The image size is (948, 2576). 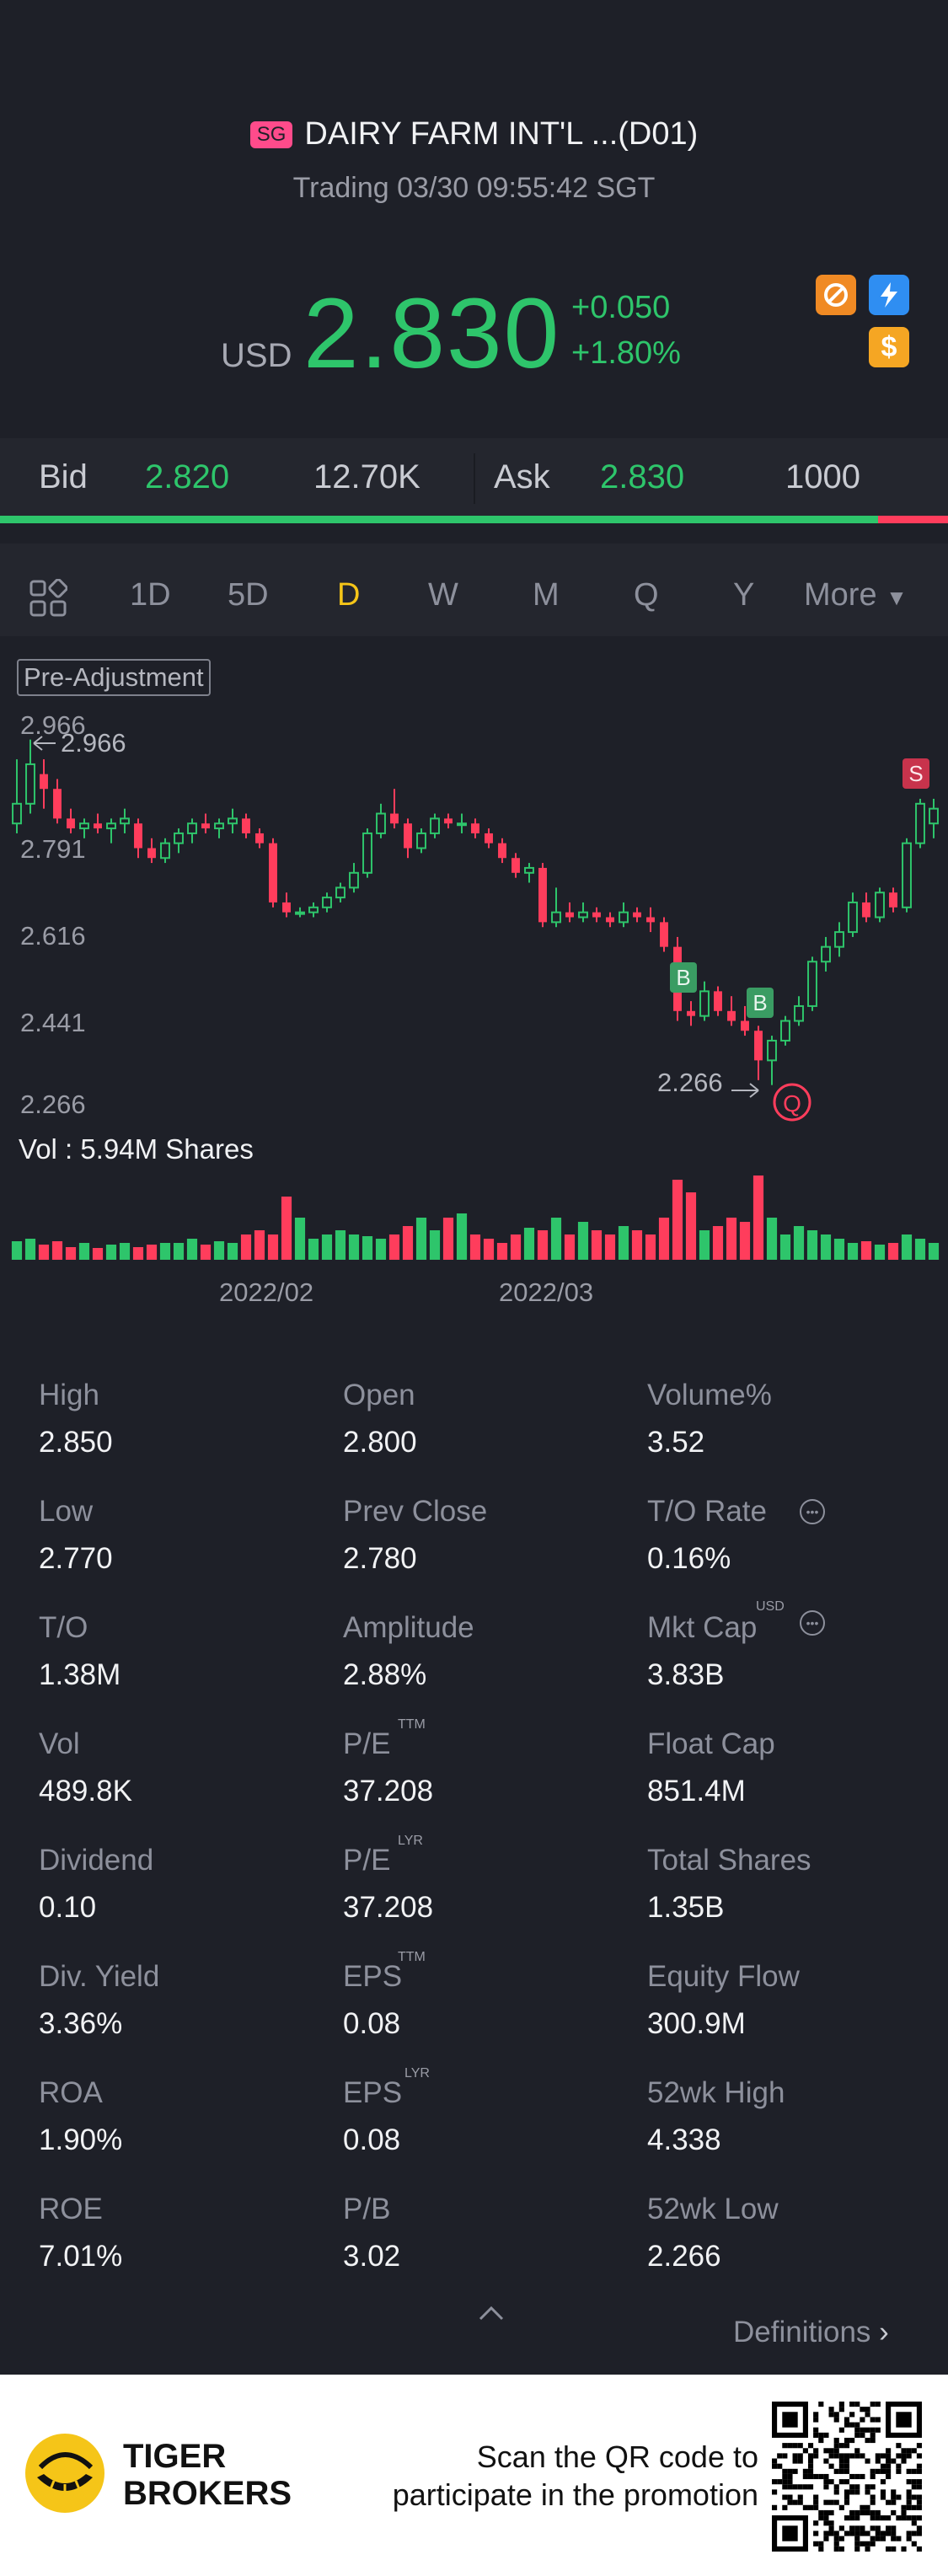 I want to click on y-tick-label: 2.966, so click(x=53, y=725).